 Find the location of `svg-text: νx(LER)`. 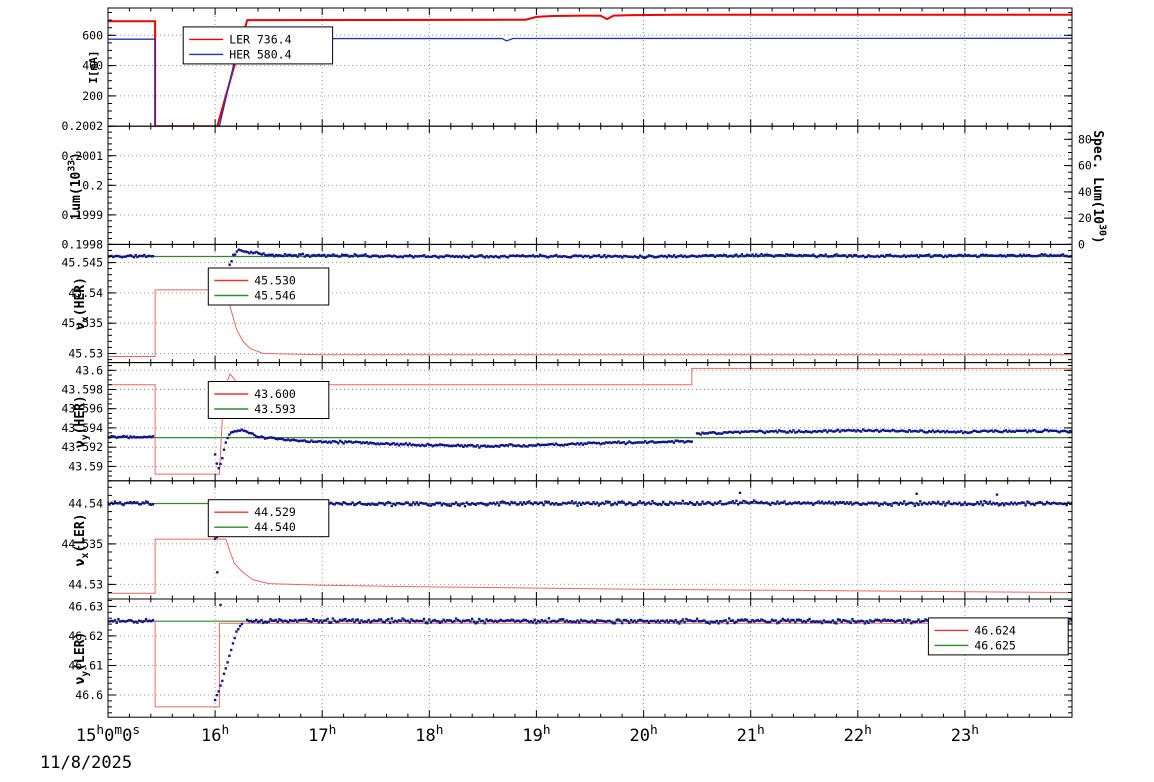

svg-text: νx(LER) is located at coordinates (82, 539).